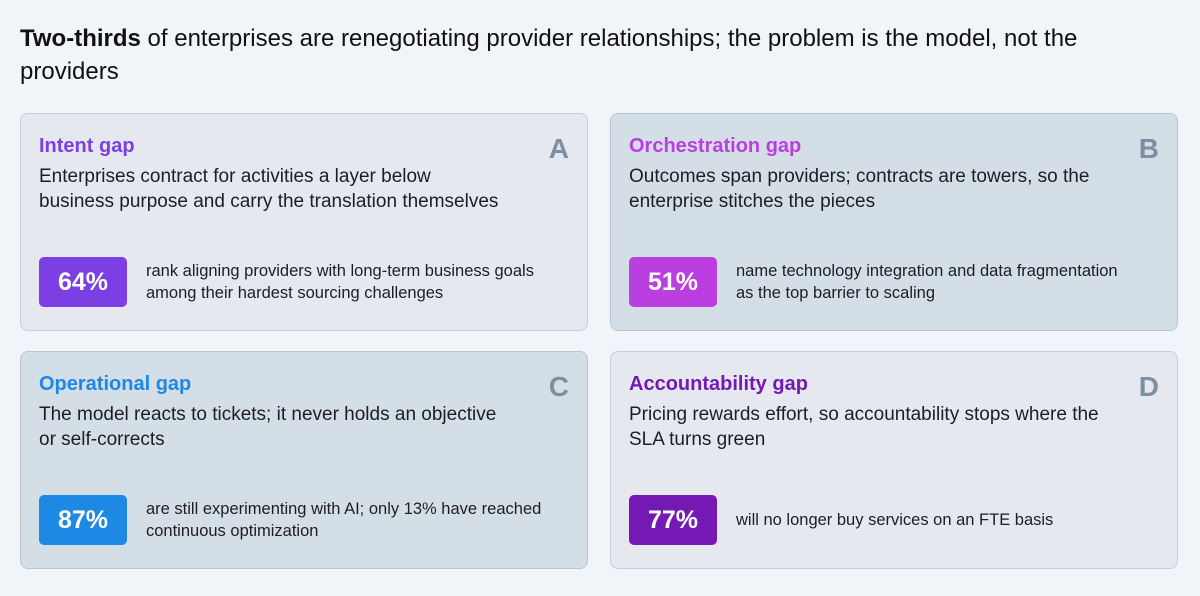 This screenshot has height=596, width=1200. Describe the element at coordinates (558, 386) in the screenshot. I see `card-letter: C` at that location.